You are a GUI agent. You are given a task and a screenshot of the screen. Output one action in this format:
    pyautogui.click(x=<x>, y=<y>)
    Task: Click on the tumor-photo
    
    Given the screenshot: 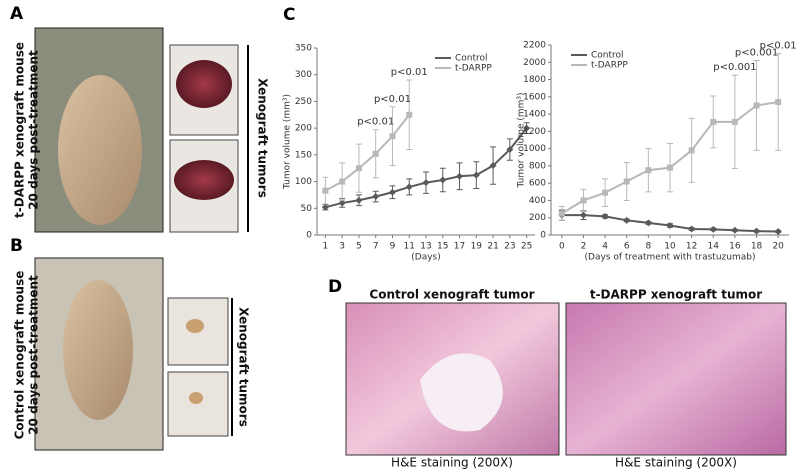 What is the action you would take?
    pyautogui.click(x=198, y=404)
    